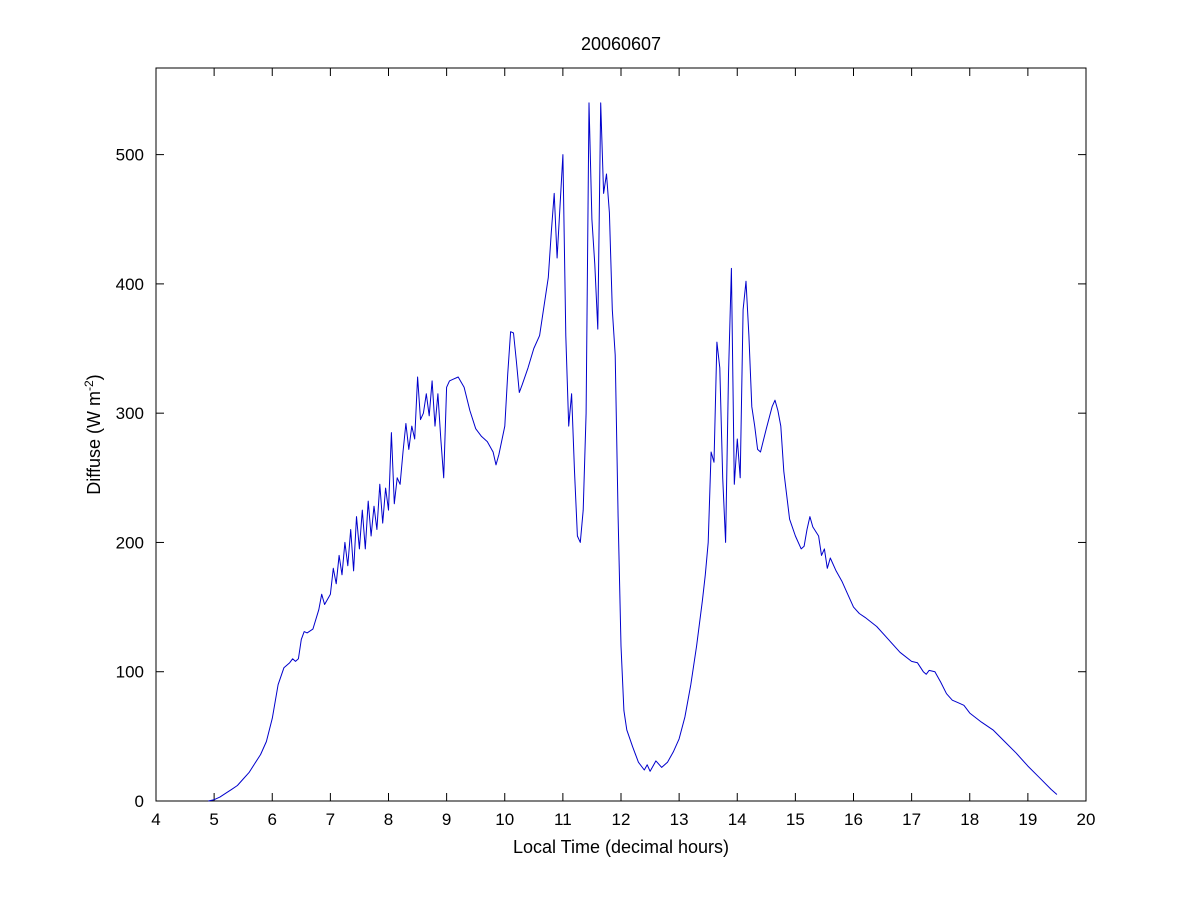  What do you see at coordinates (853, 819) in the screenshot?
I see `x-tick-label: 16` at bounding box center [853, 819].